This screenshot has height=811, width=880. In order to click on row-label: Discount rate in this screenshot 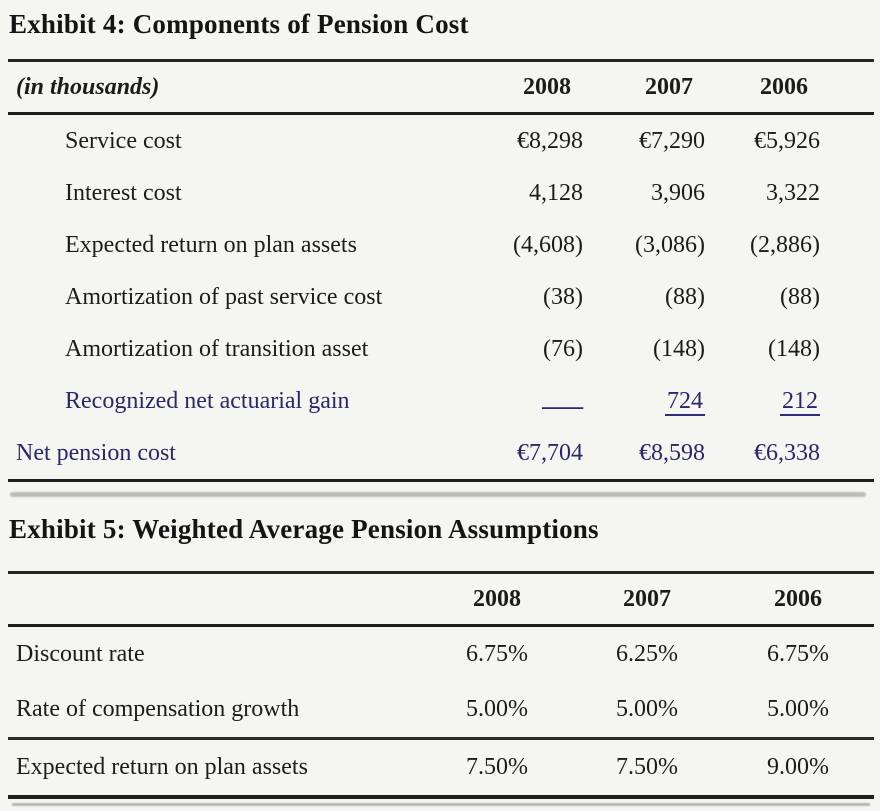, I will do `click(80, 654)`.